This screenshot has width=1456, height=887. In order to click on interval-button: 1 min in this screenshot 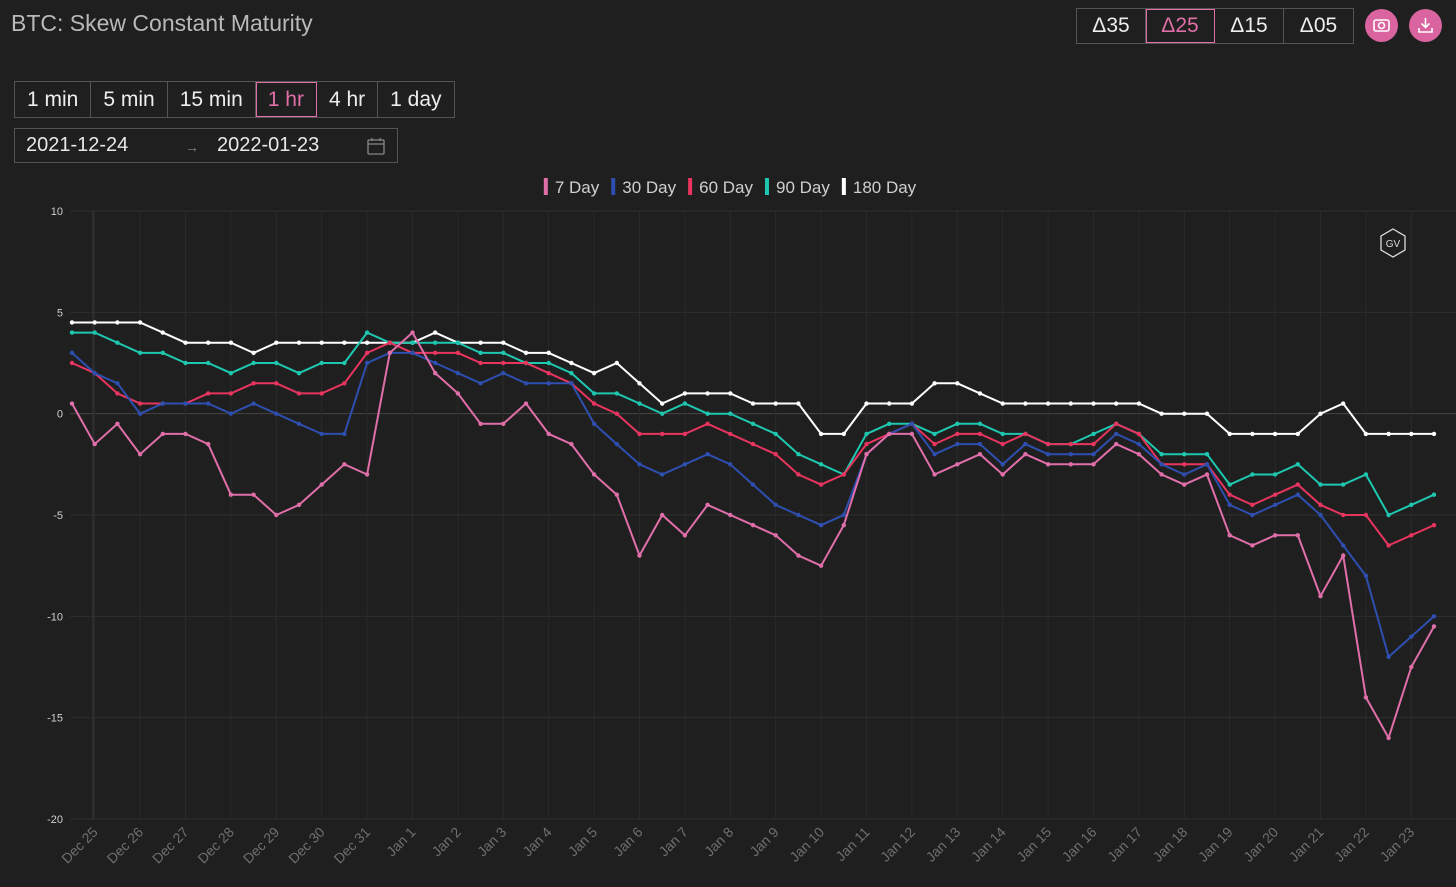, I will do `click(53, 99)`.